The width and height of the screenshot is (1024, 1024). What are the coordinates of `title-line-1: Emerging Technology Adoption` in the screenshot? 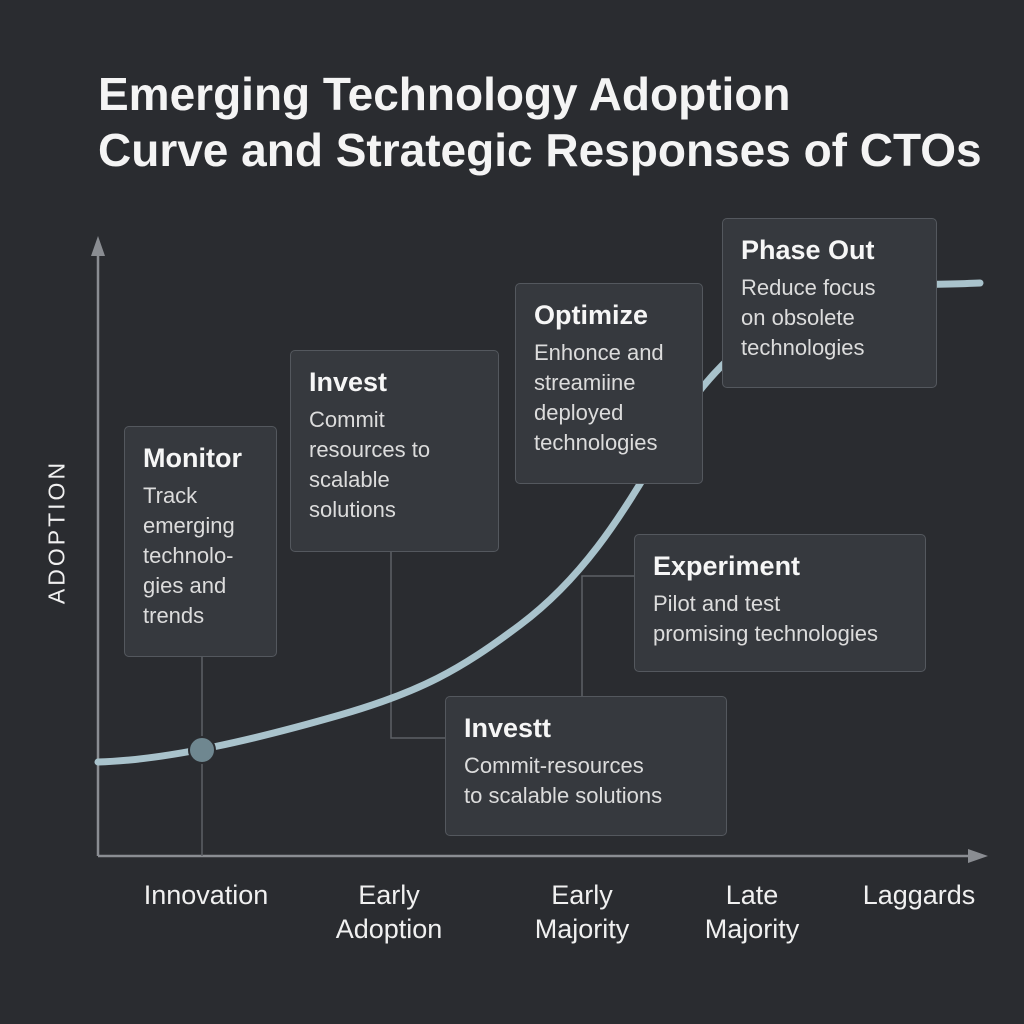 It's located at (444, 94).